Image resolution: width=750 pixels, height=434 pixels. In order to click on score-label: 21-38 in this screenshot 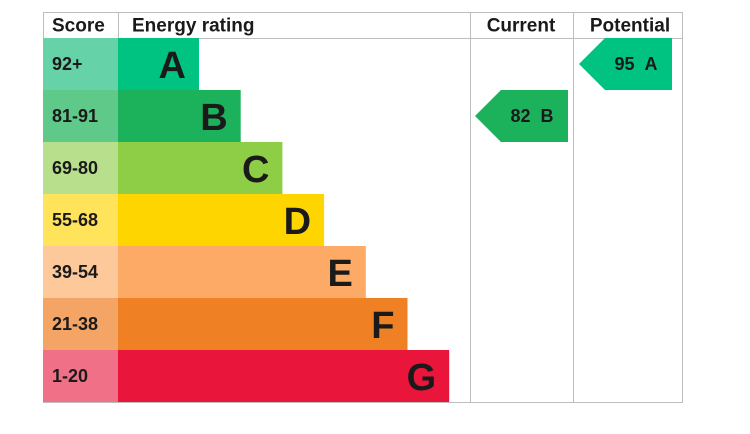, I will do `click(75, 324)`.